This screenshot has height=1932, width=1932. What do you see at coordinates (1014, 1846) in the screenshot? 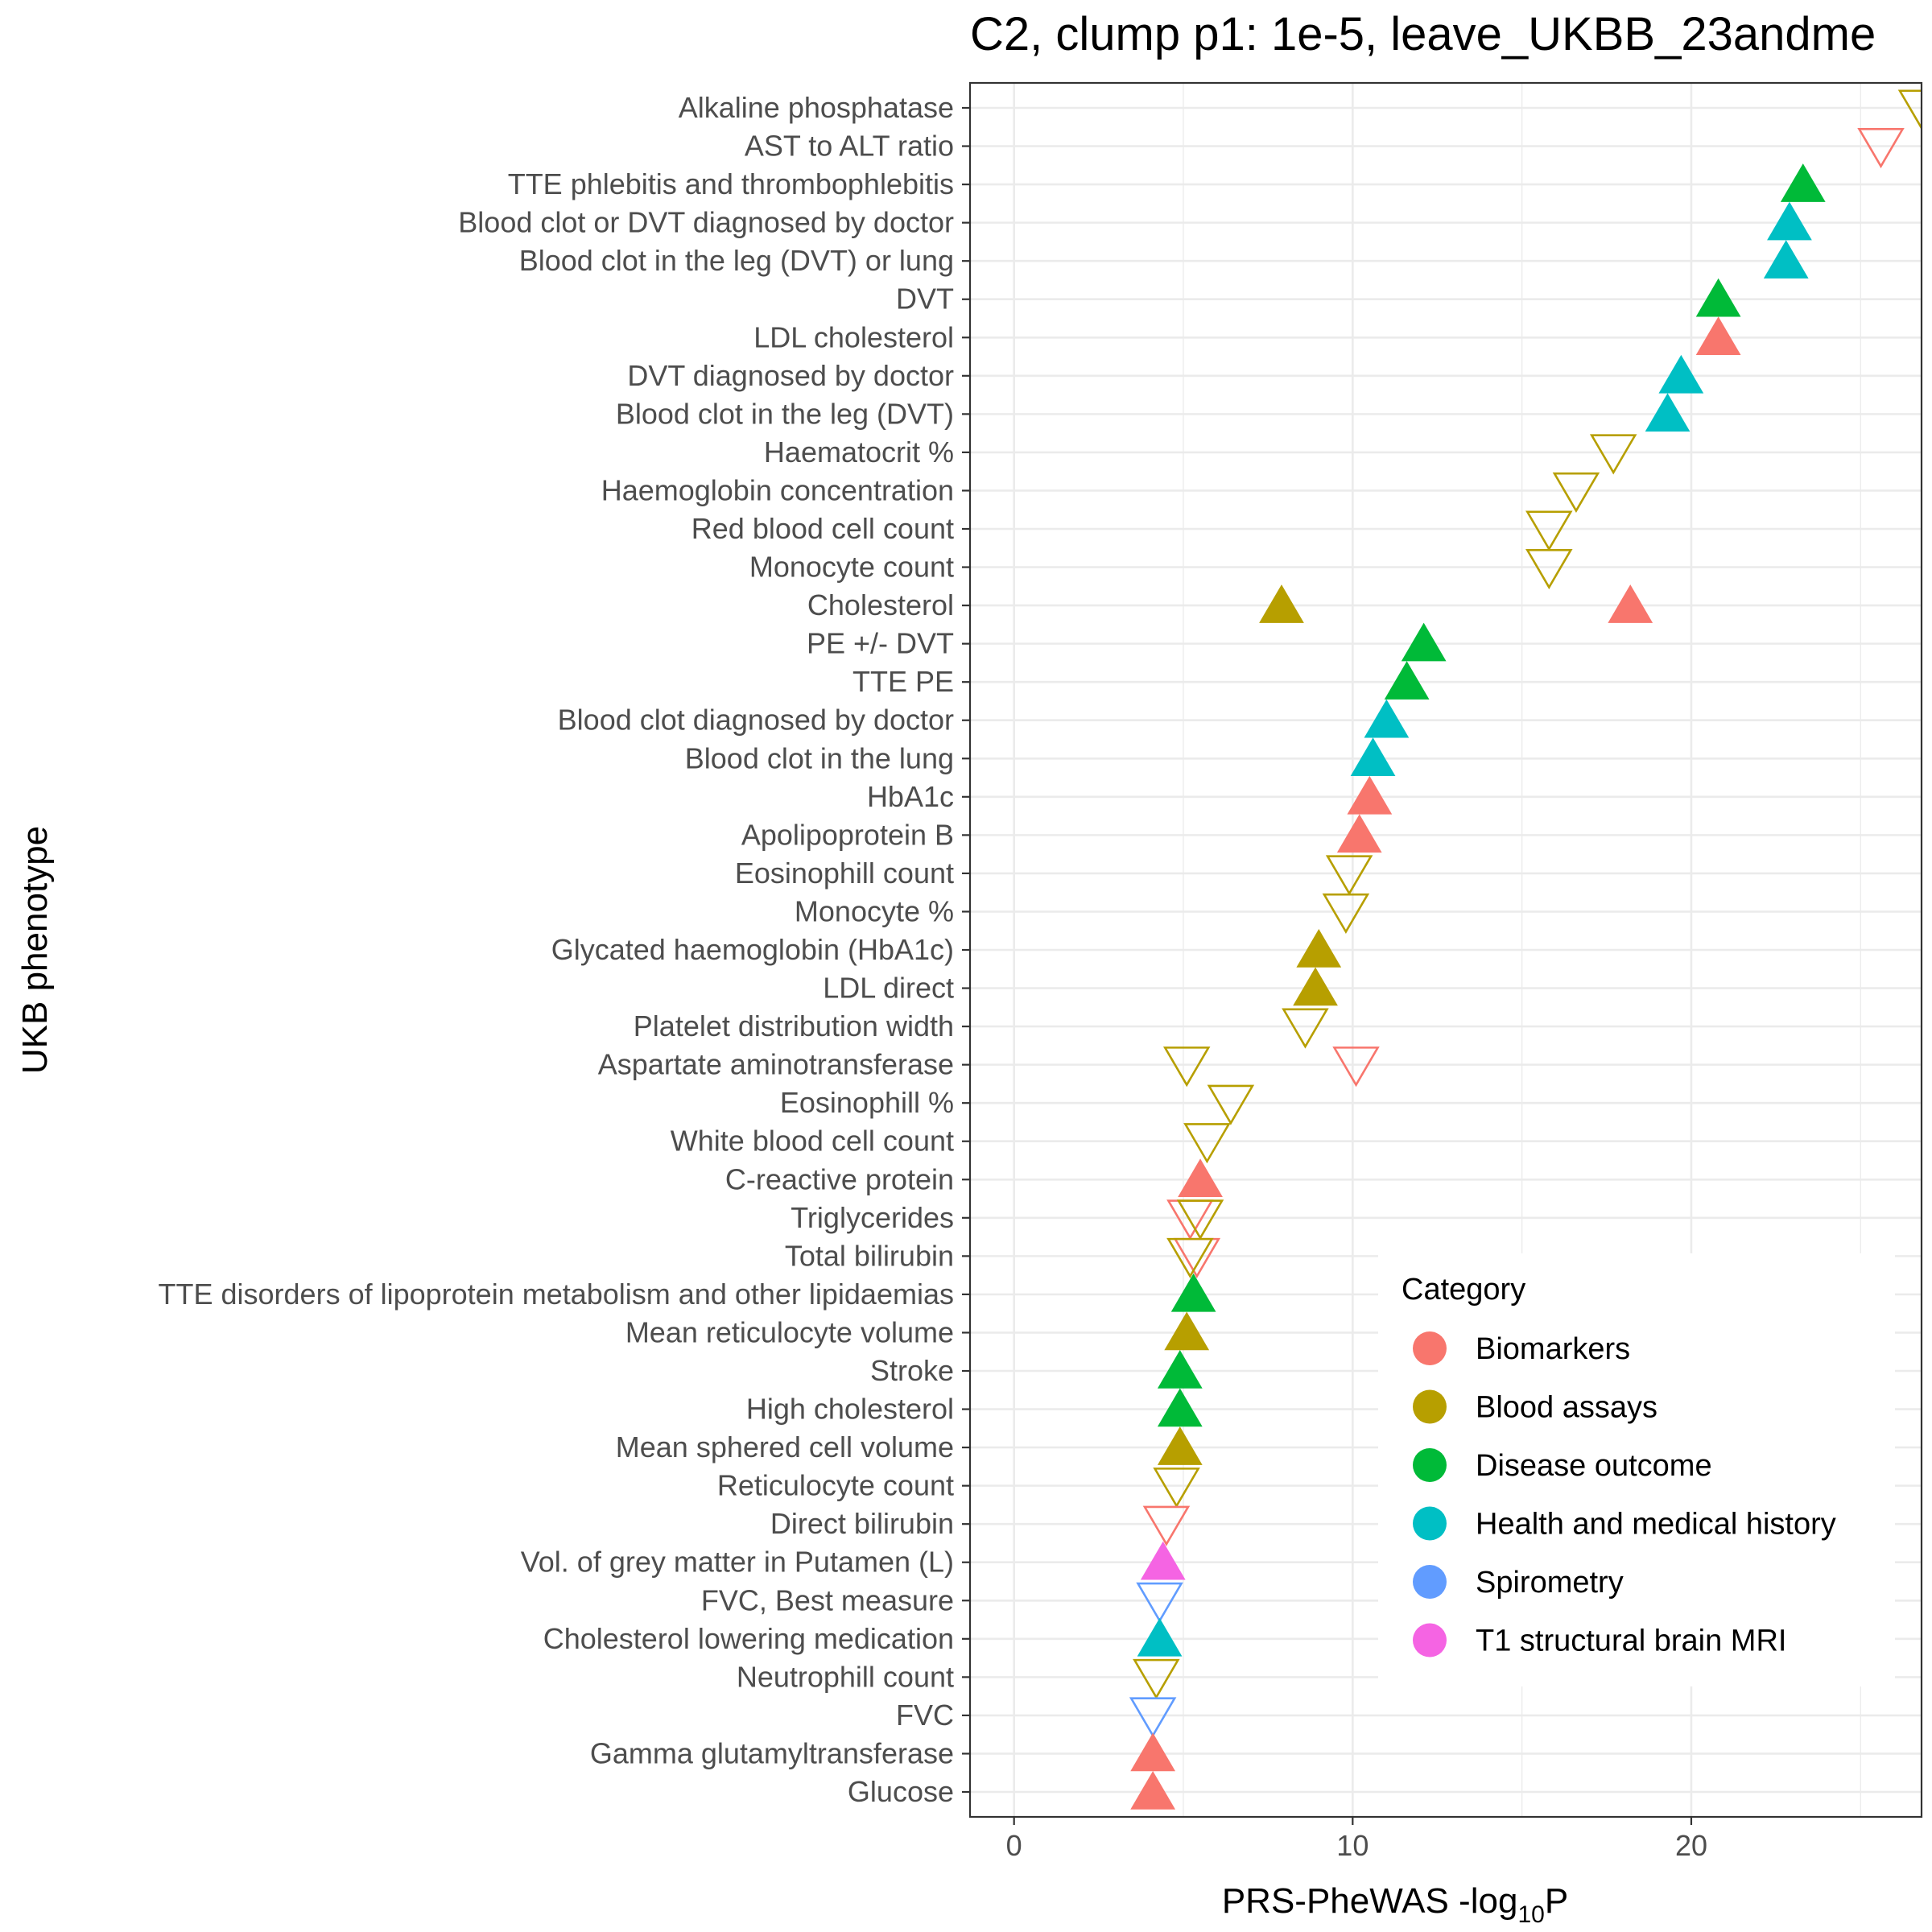
I see `x-tick-label: 0` at bounding box center [1014, 1846].